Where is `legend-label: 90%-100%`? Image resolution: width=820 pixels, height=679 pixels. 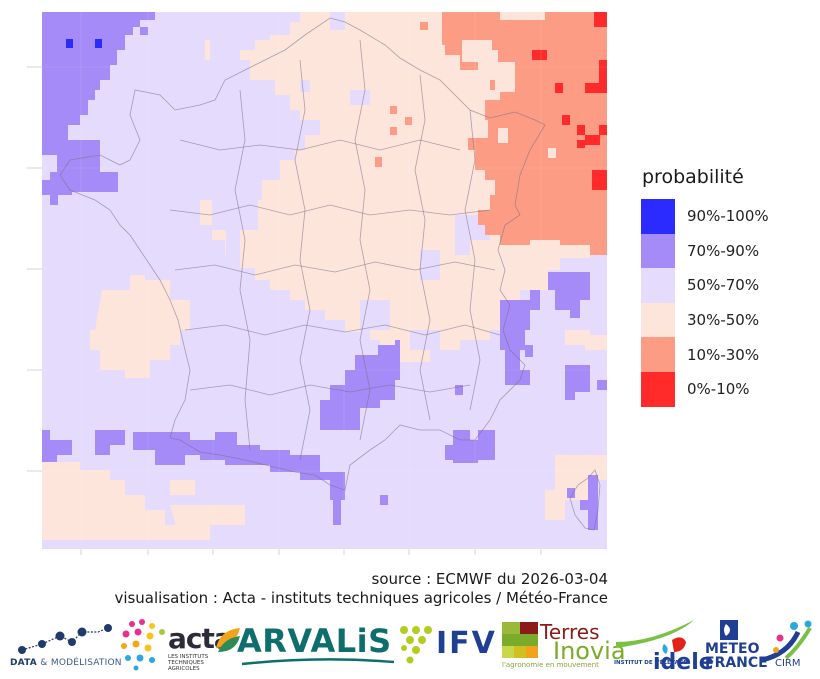
legend-label: 90%-100% is located at coordinates (728, 216).